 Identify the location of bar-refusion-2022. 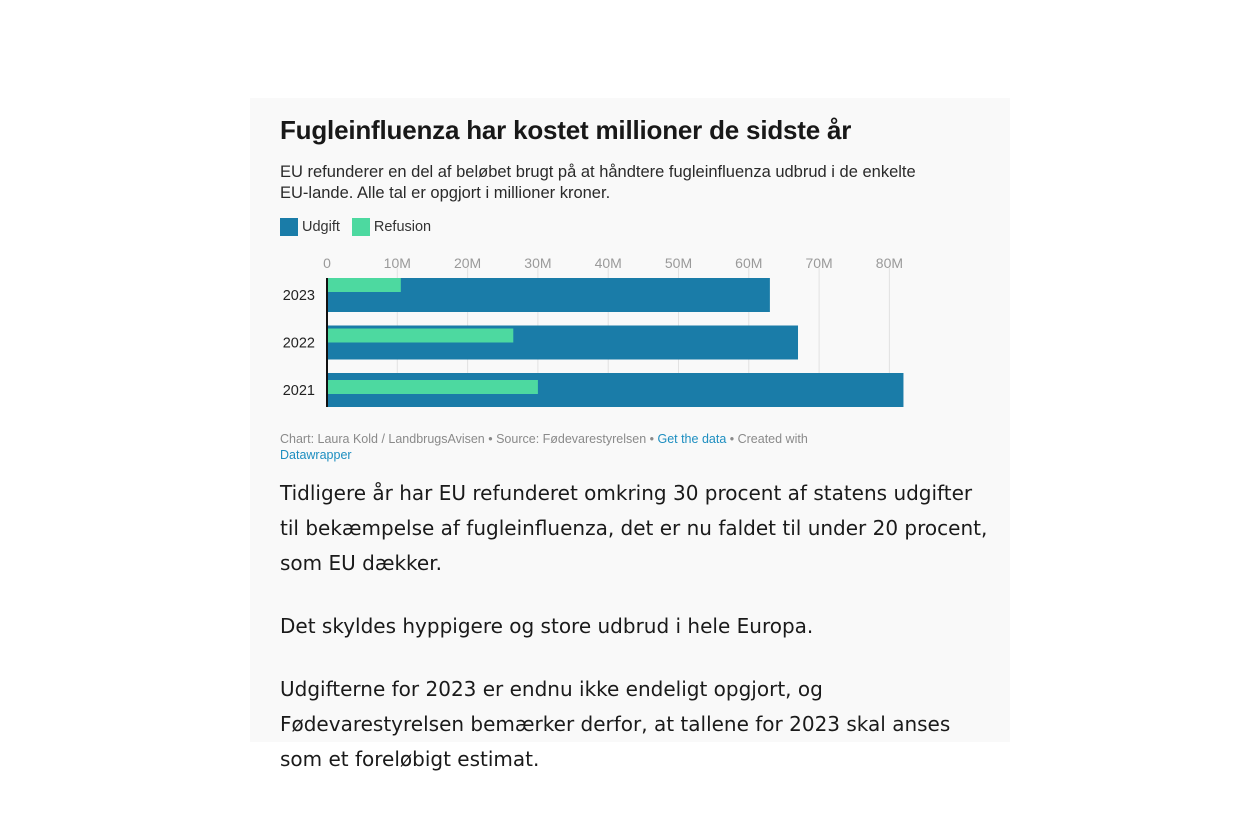
(420, 335).